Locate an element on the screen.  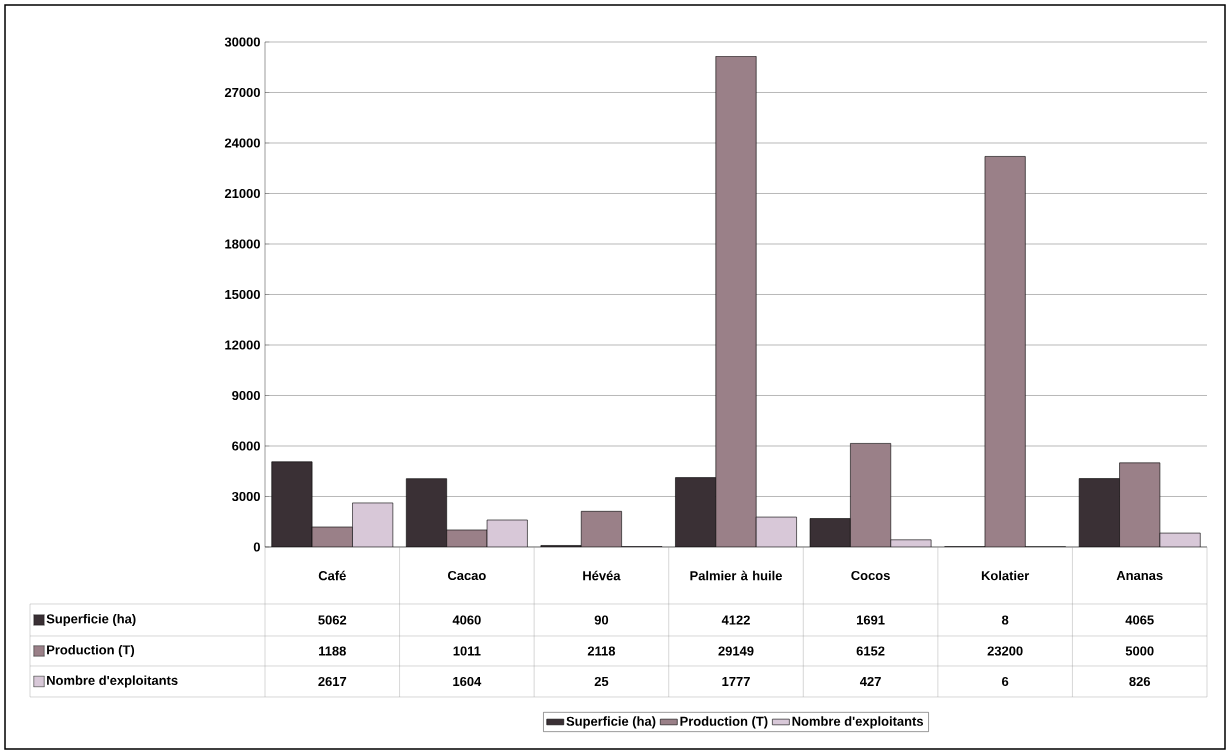
data-label: 1188 is located at coordinates (332, 651).